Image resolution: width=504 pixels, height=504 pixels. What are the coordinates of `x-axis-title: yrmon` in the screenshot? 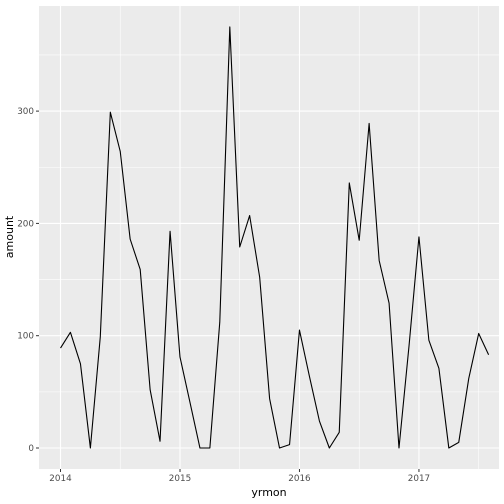 It's located at (268, 492).